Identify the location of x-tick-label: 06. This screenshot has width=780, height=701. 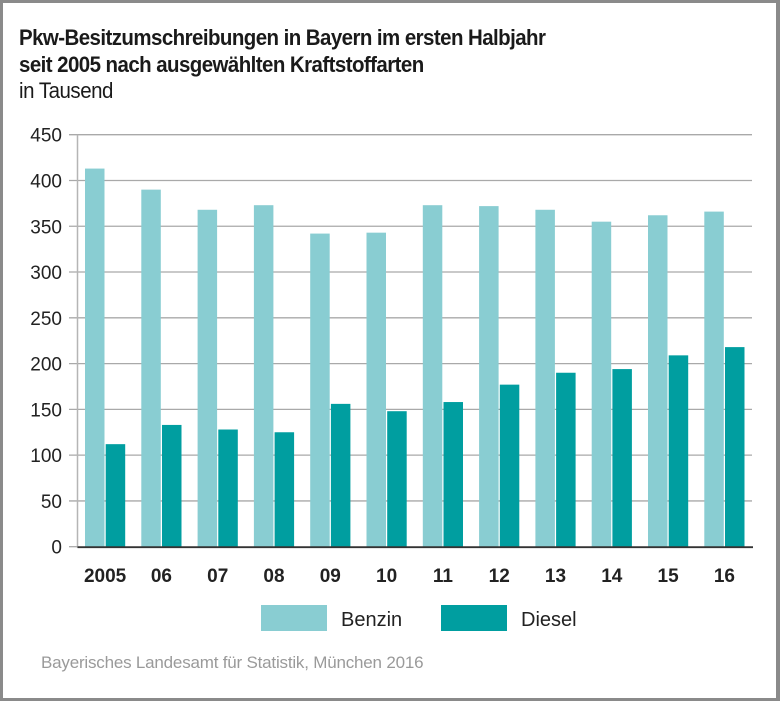
(161, 576).